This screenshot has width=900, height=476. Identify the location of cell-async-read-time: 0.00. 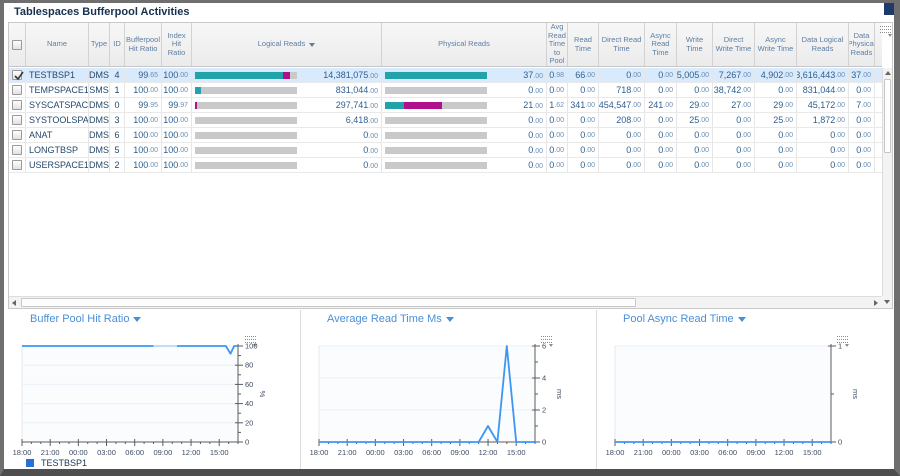
(661, 165).